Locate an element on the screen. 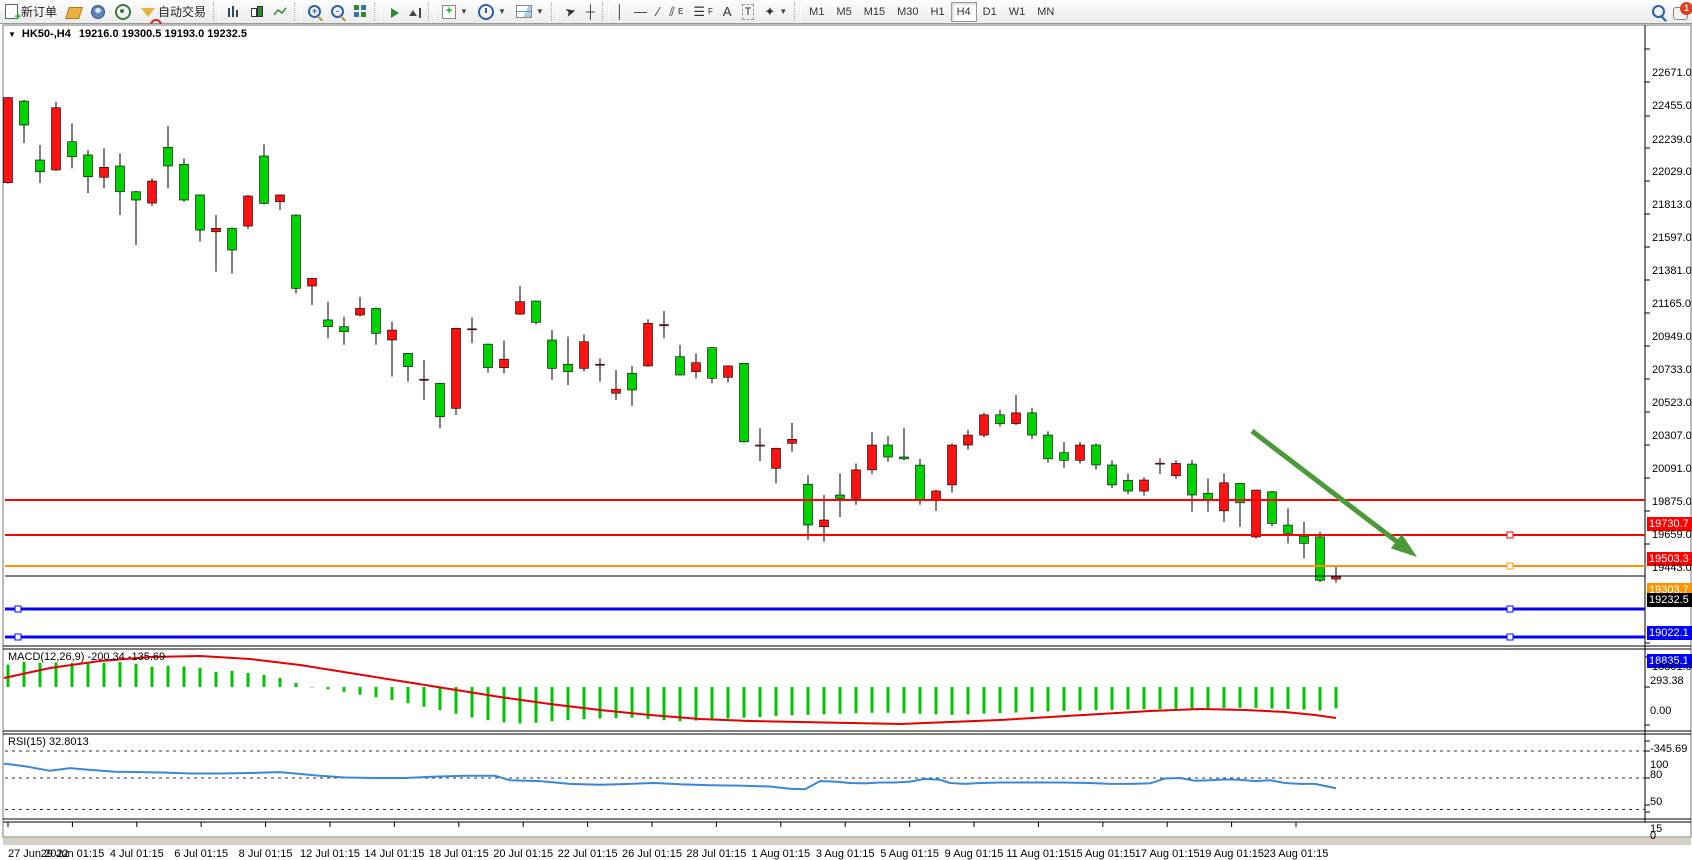  fibonacci-tool: ☰ F is located at coordinates (703, 12).